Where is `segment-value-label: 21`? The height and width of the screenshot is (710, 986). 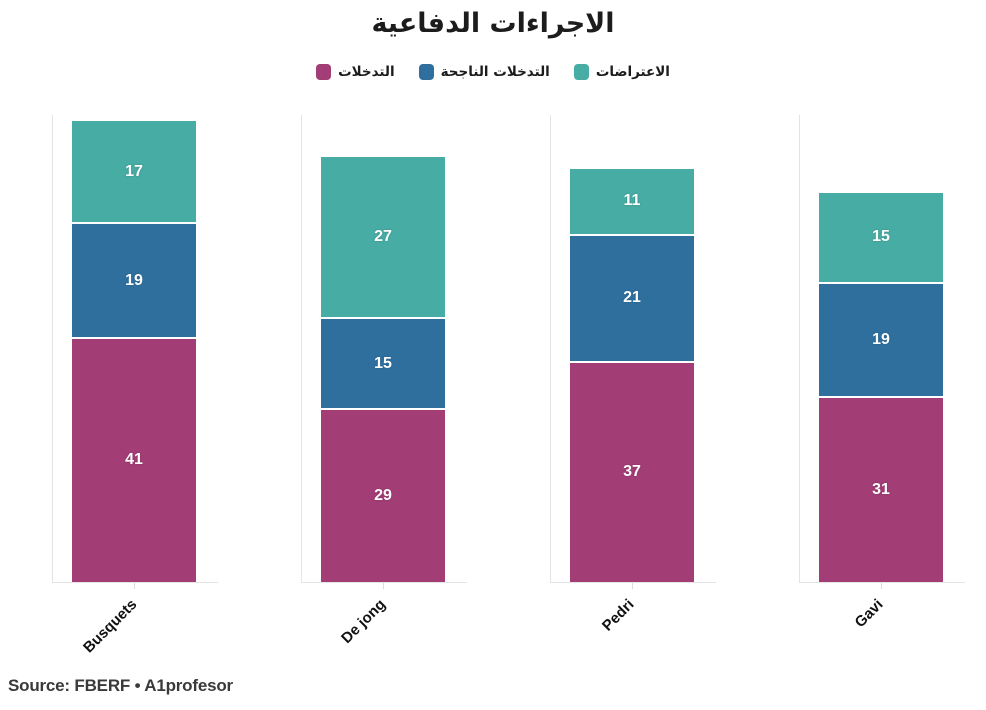
segment-value-label: 21 is located at coordinates (632, 298).